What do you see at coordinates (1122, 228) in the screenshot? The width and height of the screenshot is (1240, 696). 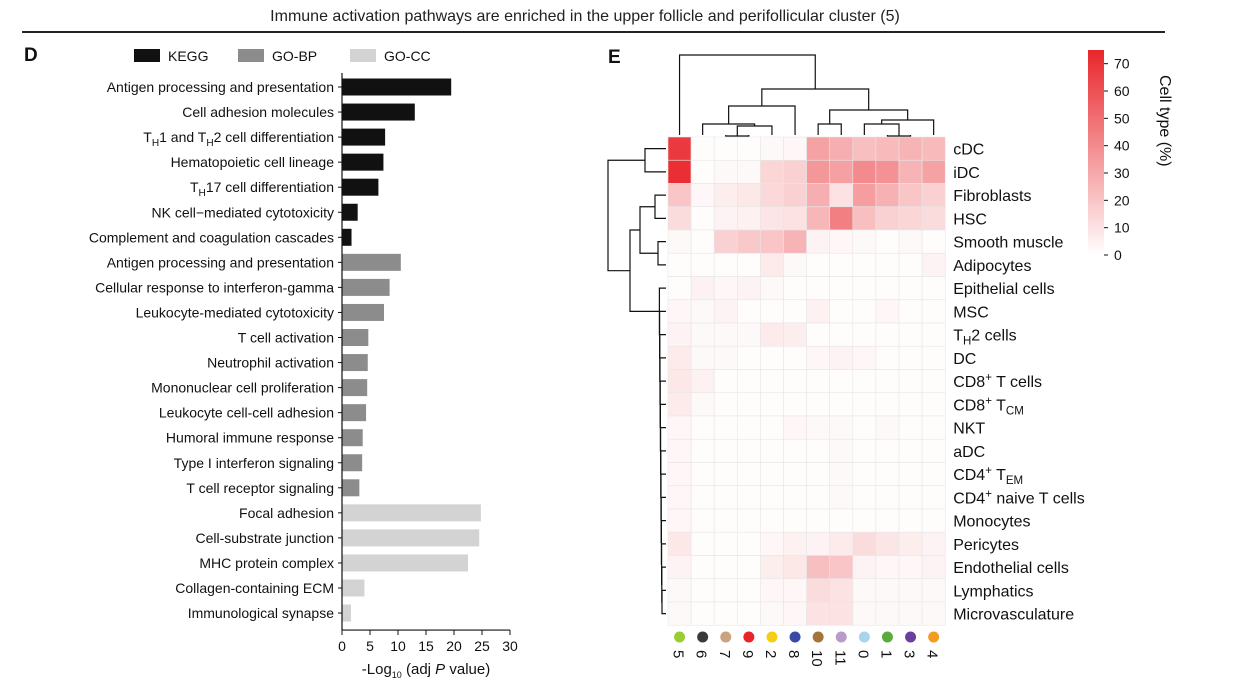 I see `colorbar-tick-label: 10` at bounding box center [1122, 228].